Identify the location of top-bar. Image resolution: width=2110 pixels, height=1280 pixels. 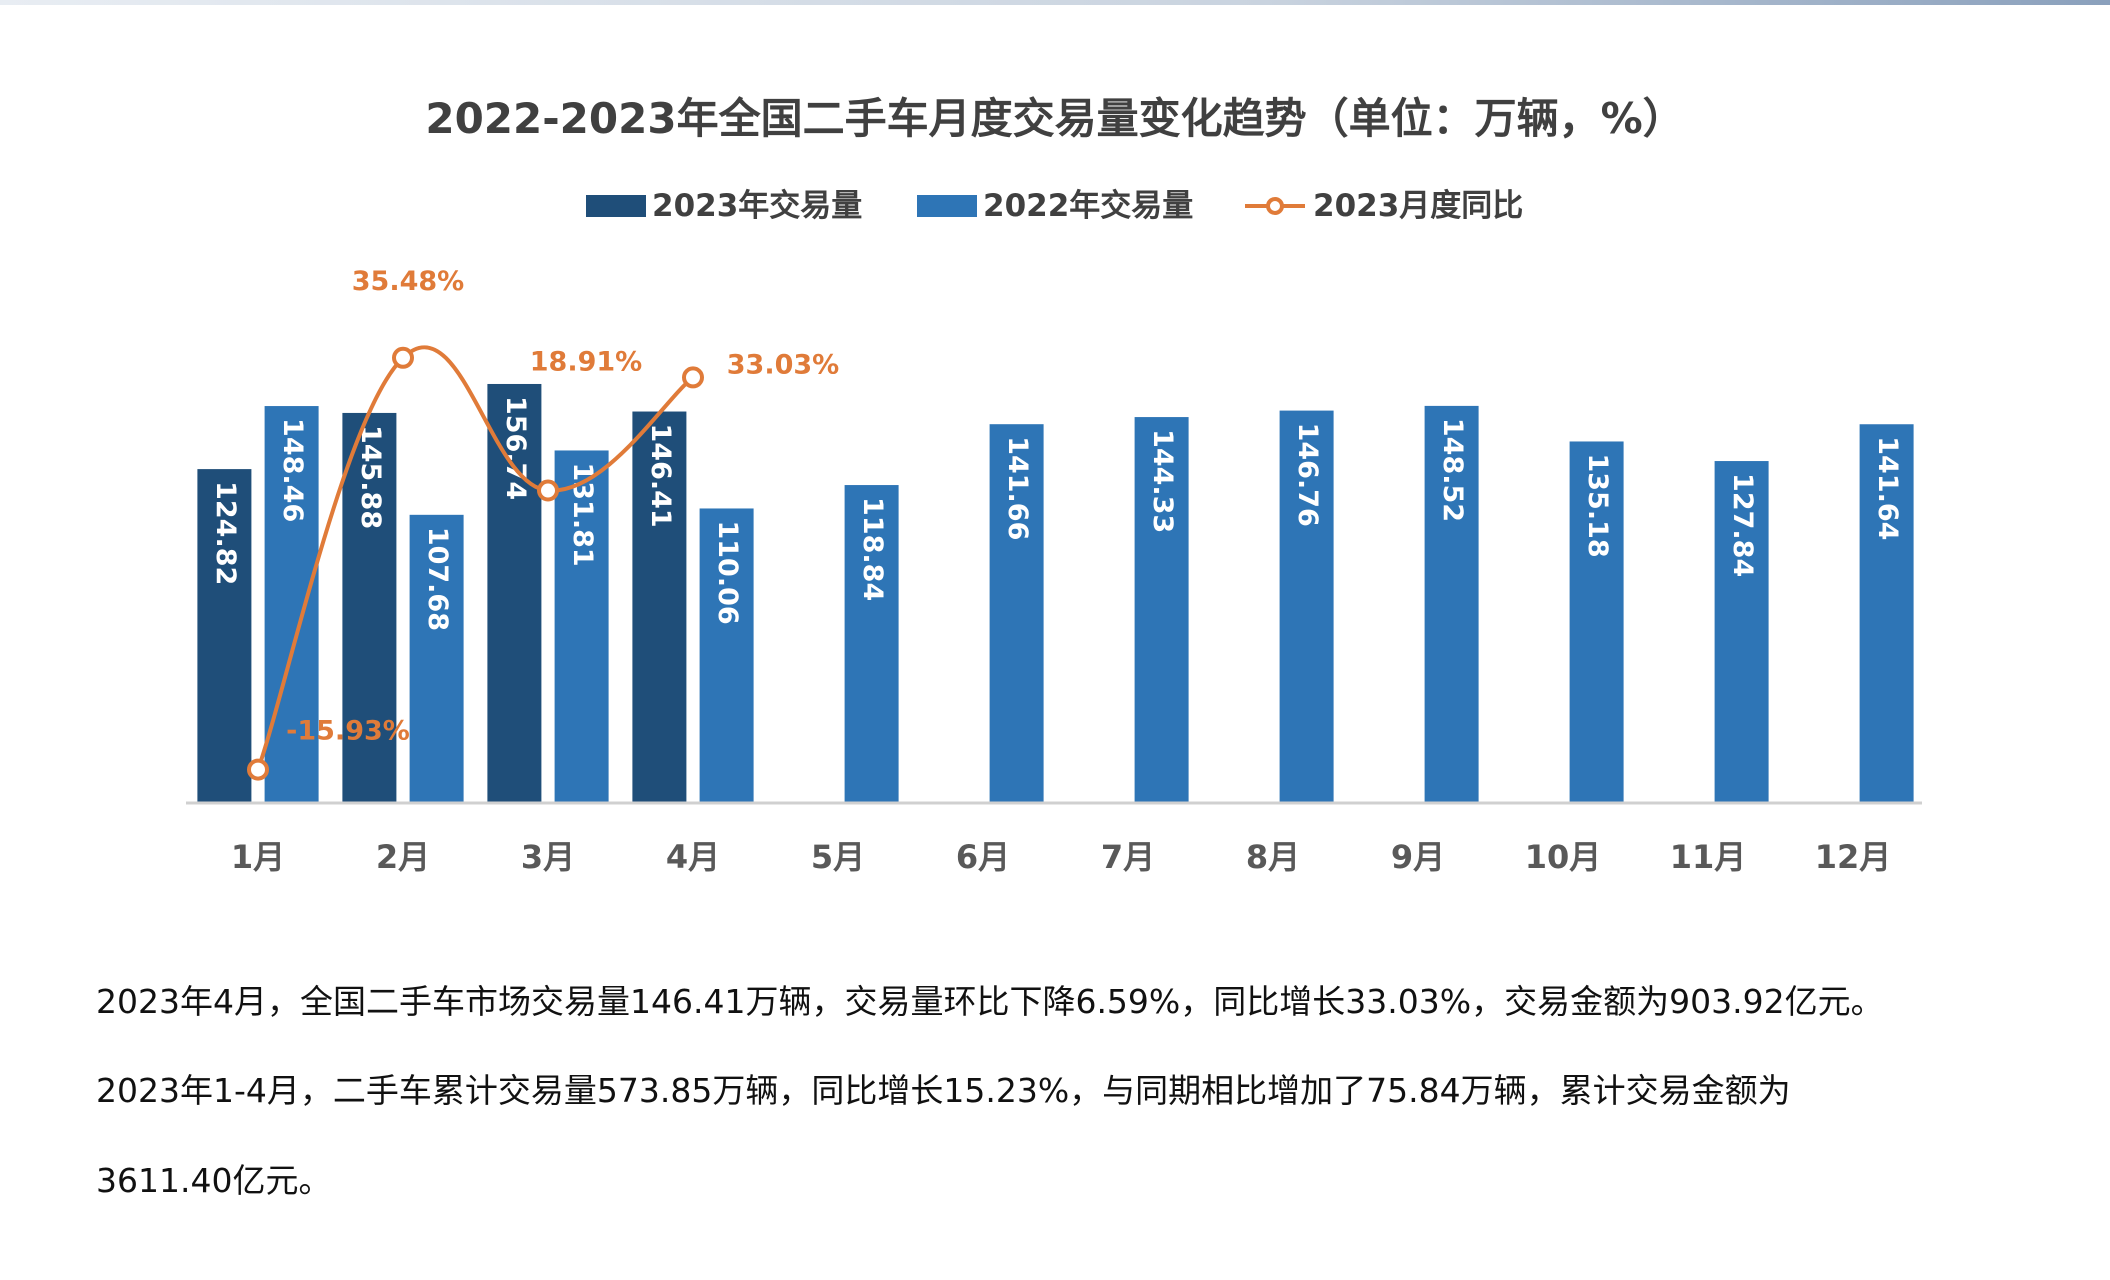
(1055, 2).